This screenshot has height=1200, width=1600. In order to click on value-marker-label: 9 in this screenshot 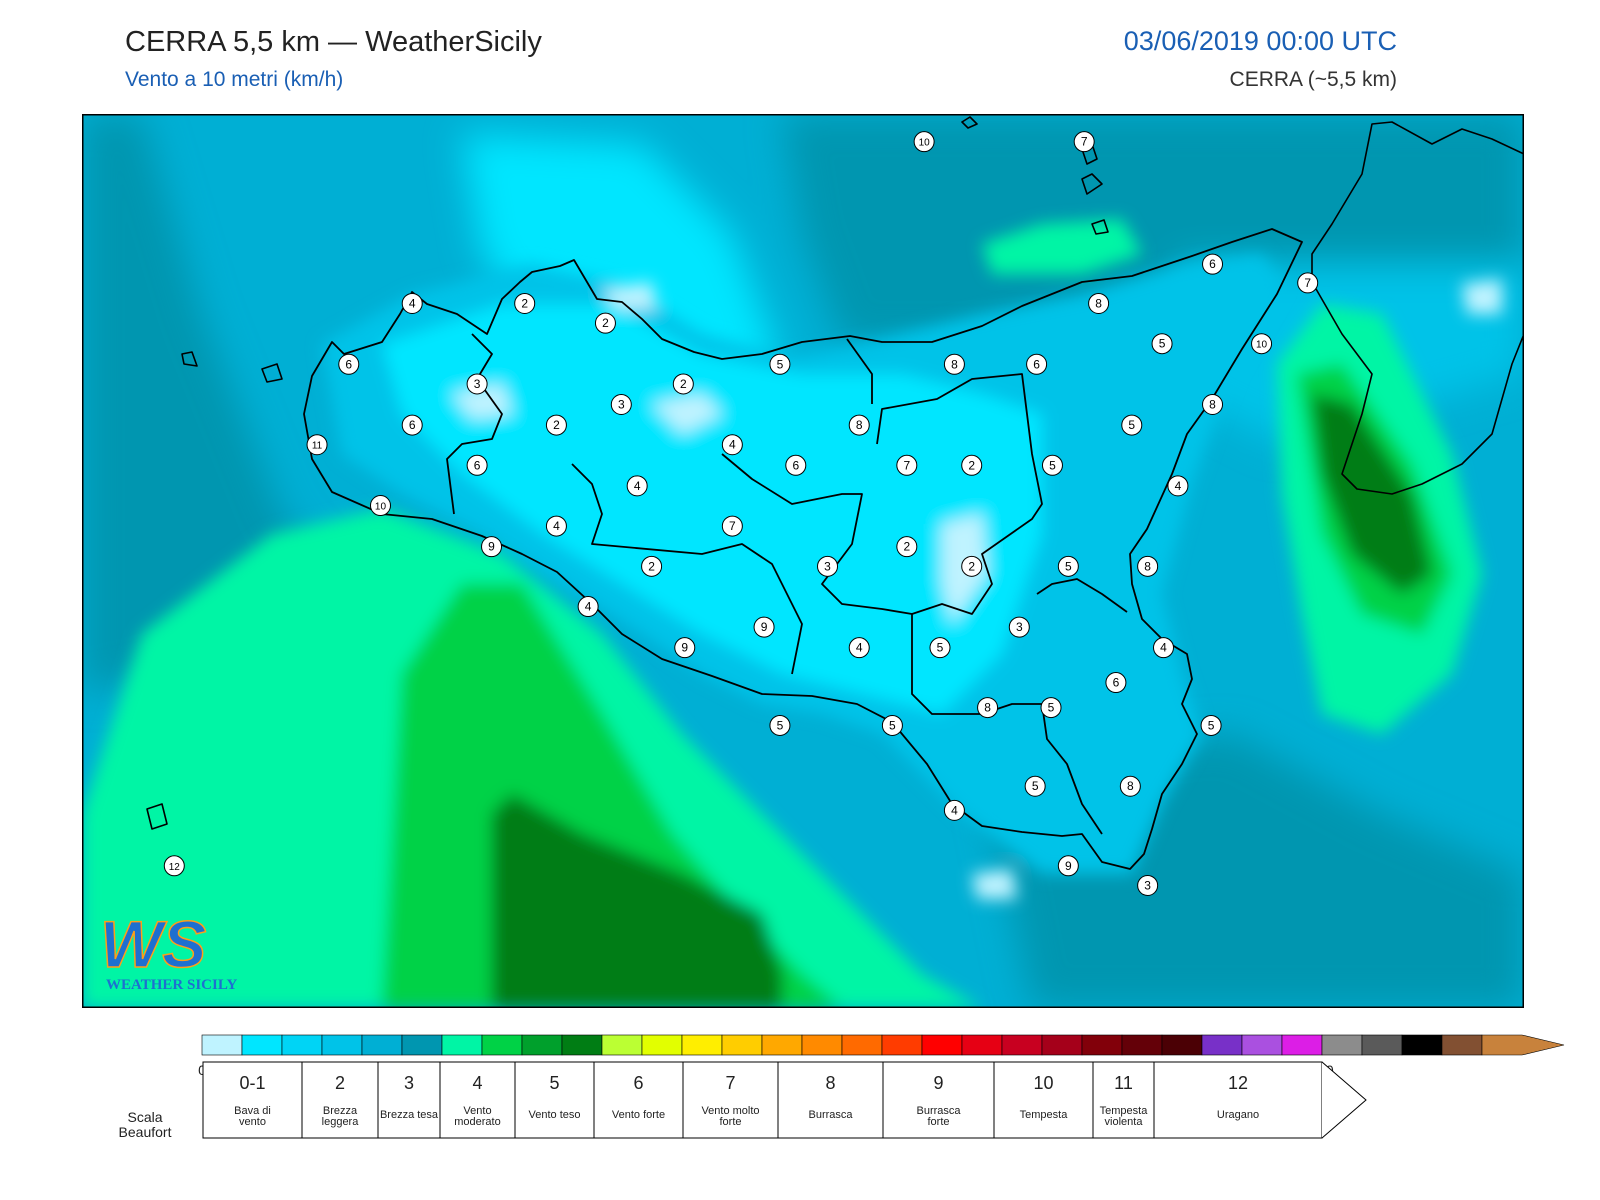, I will do `click(1068, 866)`.